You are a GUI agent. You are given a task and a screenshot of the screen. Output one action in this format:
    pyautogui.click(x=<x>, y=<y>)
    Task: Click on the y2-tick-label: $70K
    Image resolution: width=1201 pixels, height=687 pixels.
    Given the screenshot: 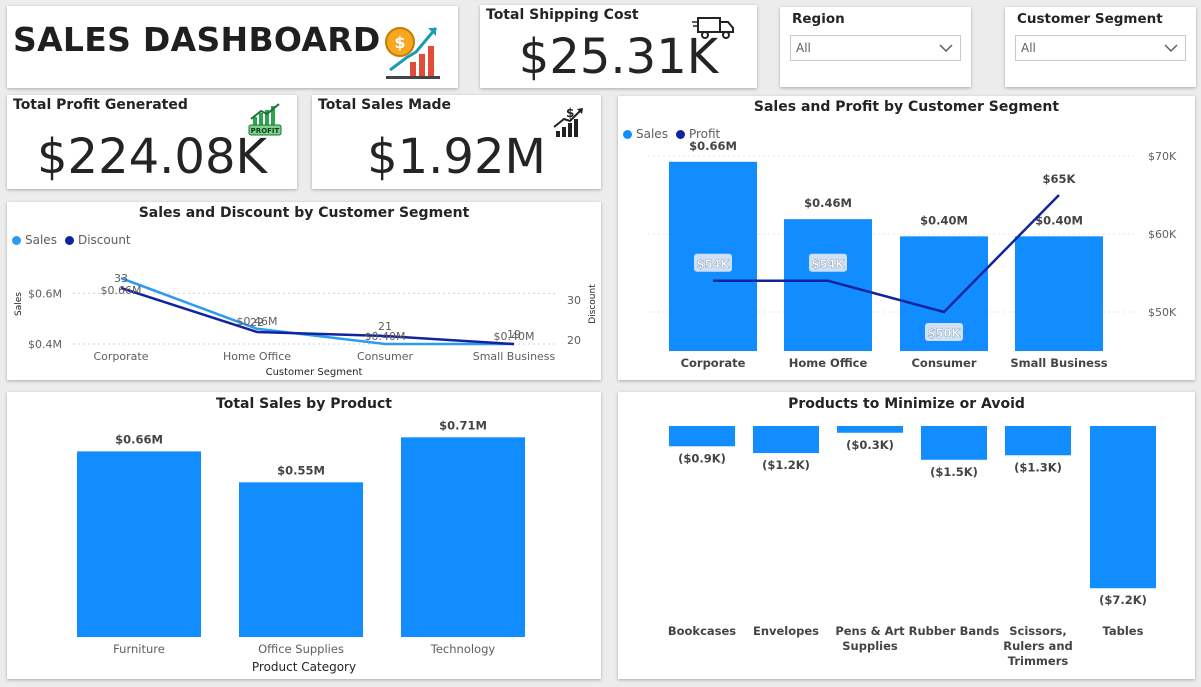 What is the action you would take?
    pyautogui.click(x=1162, y=156)
    